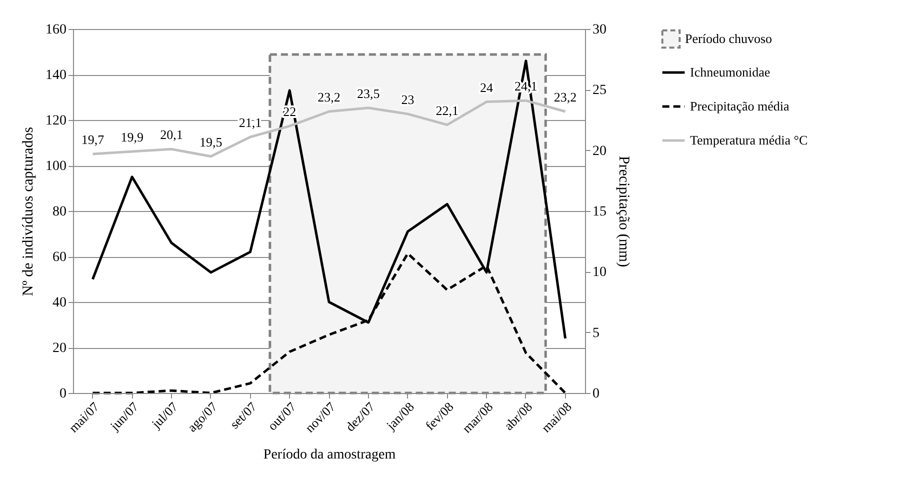 The width and height of the screenshot is (921, 494). Describe the element at coordinates (596, 333) in the screenshot. I see `y2-tick-label: 5` at that location.